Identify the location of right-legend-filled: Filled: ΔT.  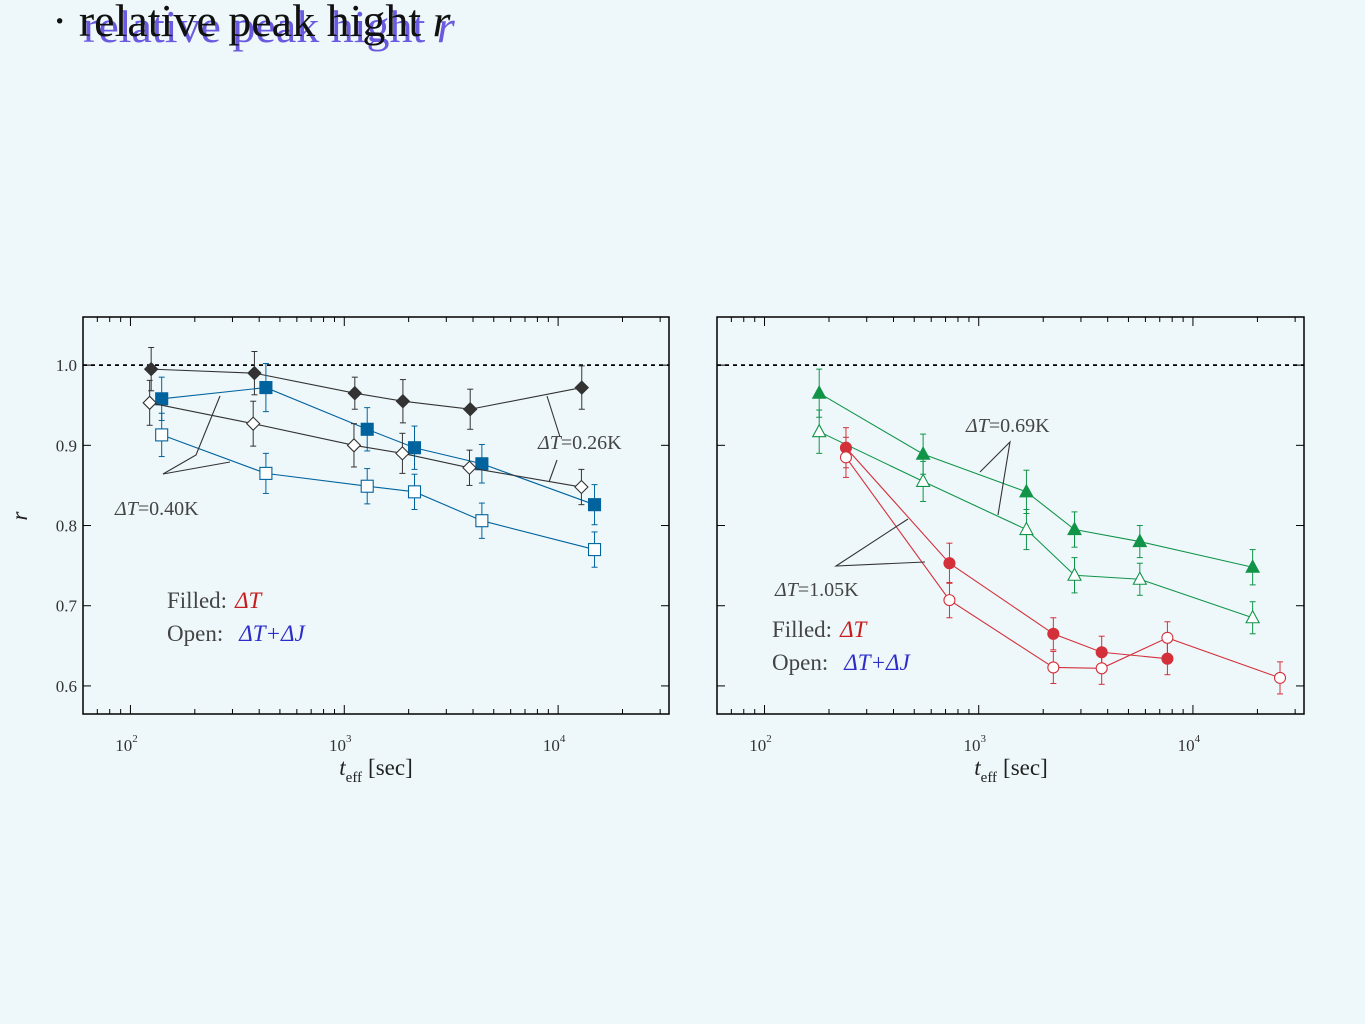
(820, 629).